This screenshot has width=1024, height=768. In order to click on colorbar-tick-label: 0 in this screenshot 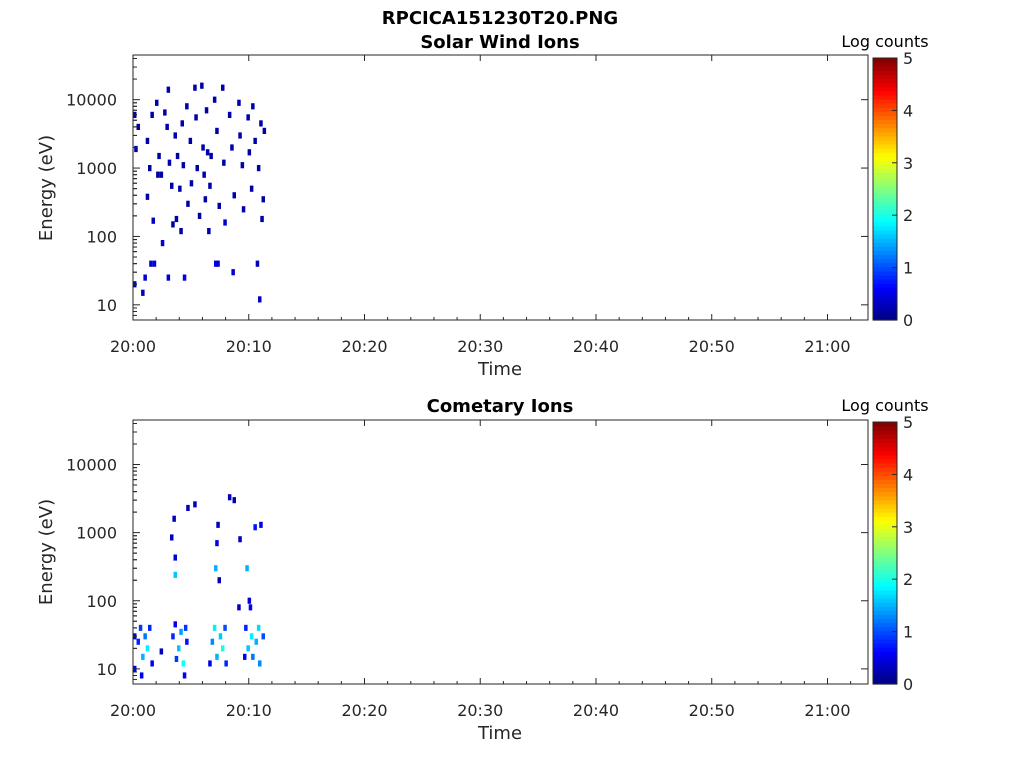, I will do `click(908, 320)`.